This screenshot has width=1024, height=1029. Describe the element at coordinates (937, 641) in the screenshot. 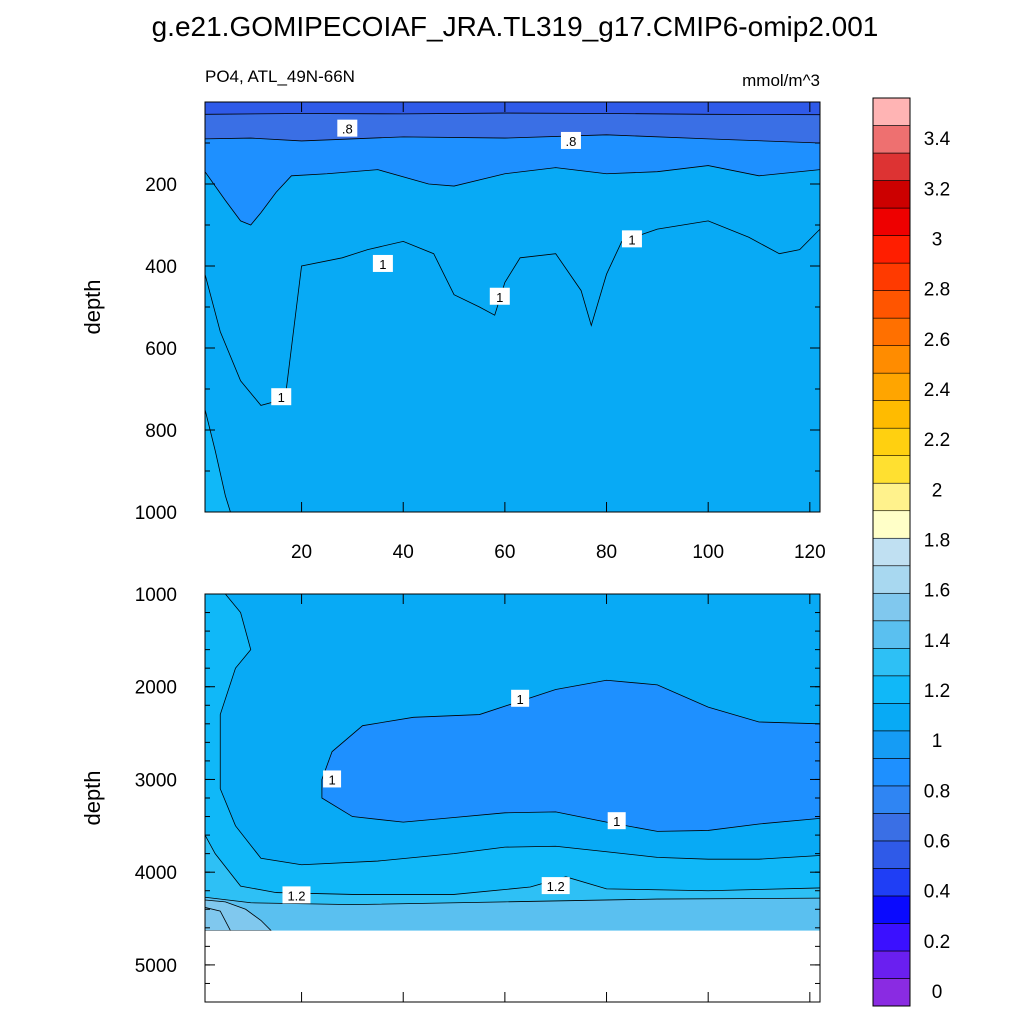

I see `colorbar-tick-label: 1.4` at that location.